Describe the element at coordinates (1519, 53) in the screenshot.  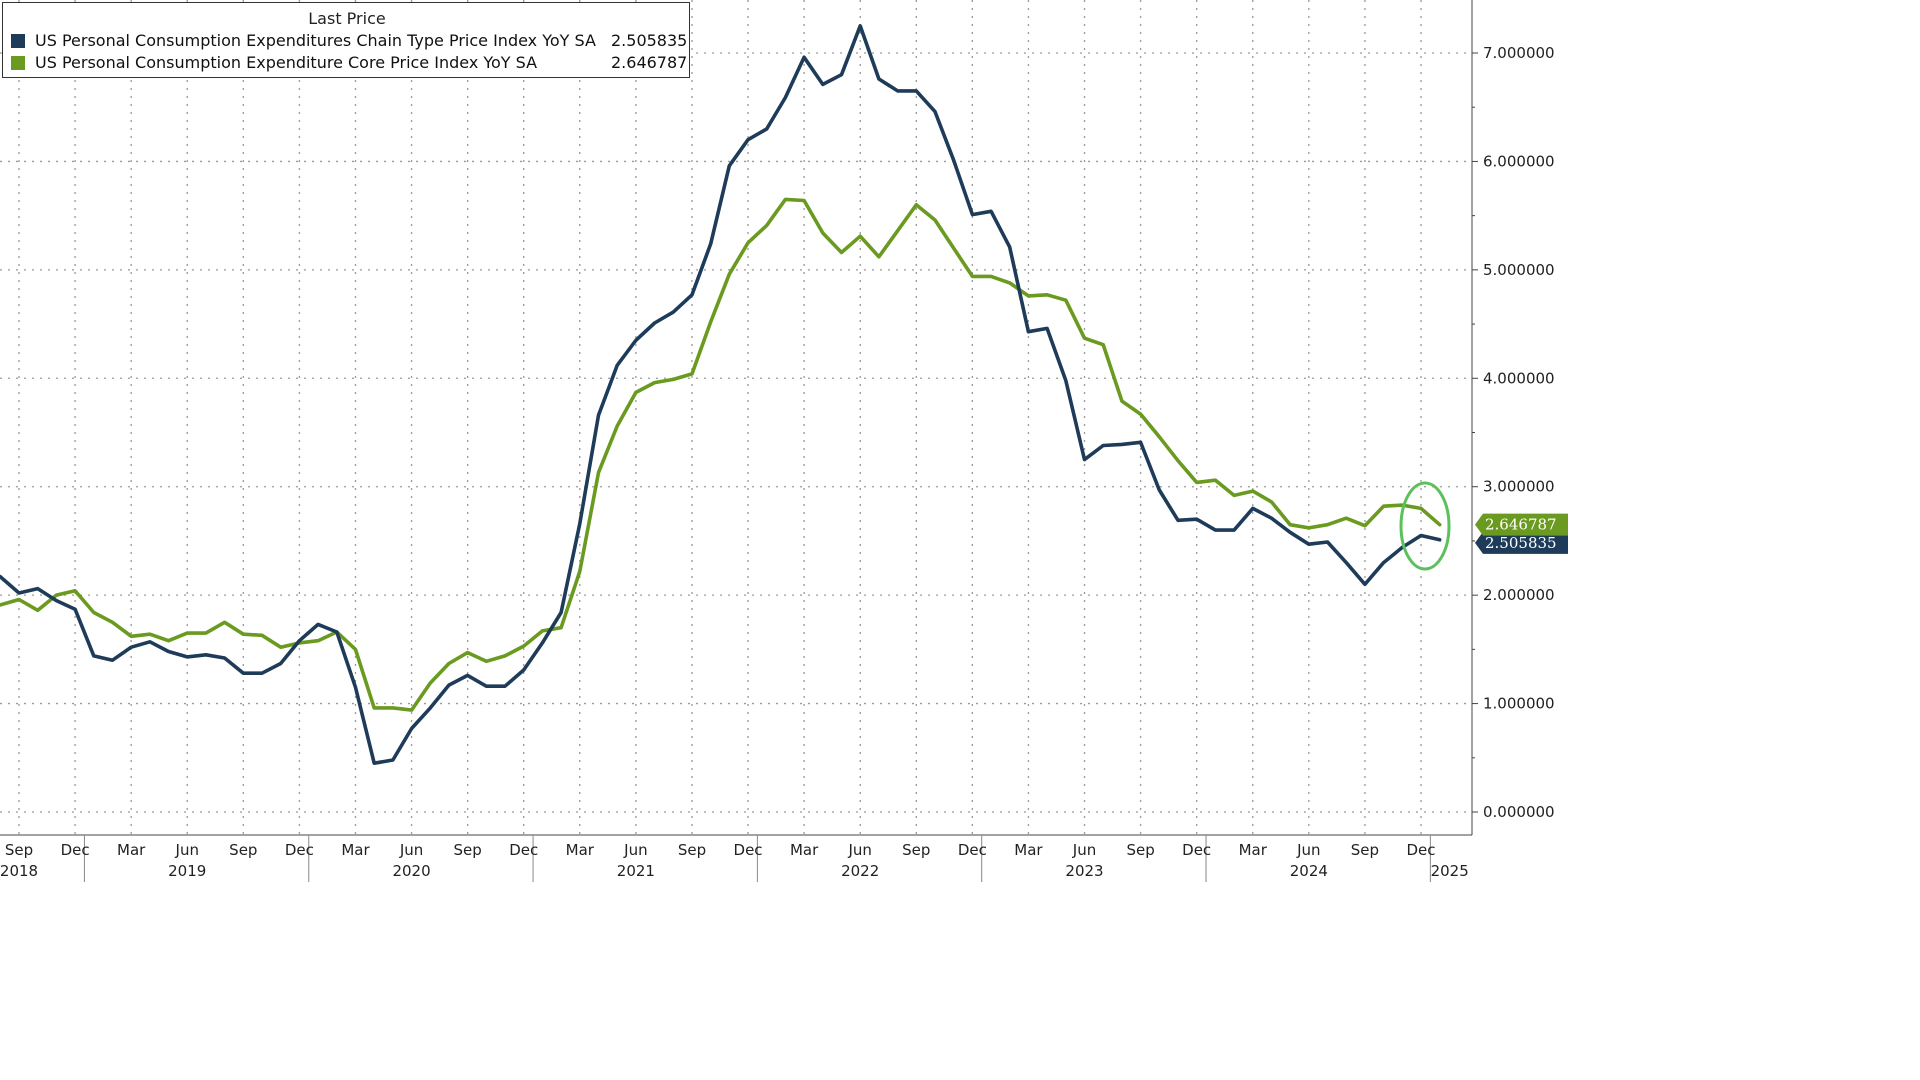
I see `y-tick-label: 7.000000` at that location.